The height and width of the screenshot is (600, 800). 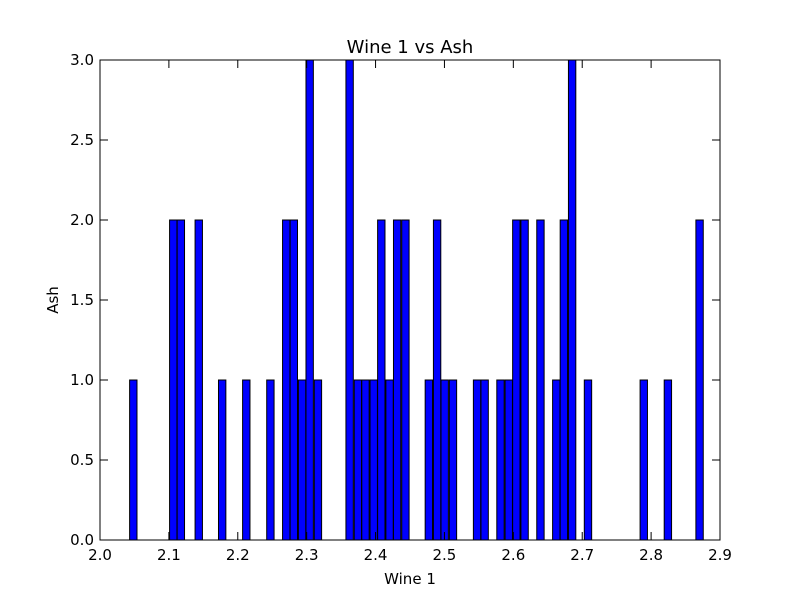 What do you see at coordinates (82, 220) in the screenshot?
I see `y-tick-label-4: 2.0` at bounding box center [82, 220].